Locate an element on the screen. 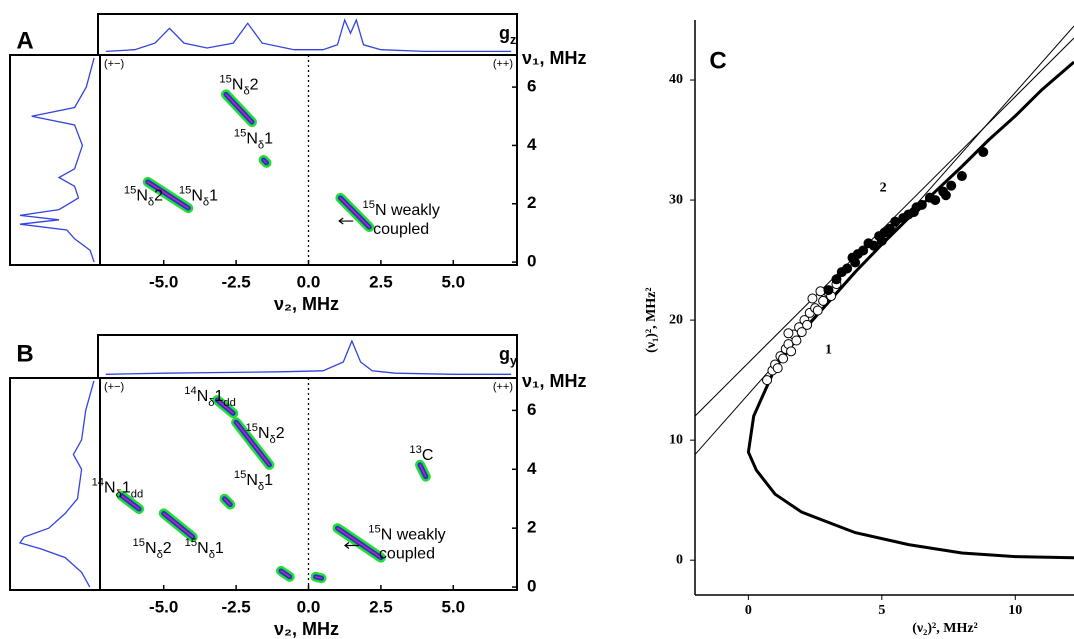 Image resolution: width=1074 pixels, height=639 pixels. panel-letter: A is located at coordinates (24, 40).